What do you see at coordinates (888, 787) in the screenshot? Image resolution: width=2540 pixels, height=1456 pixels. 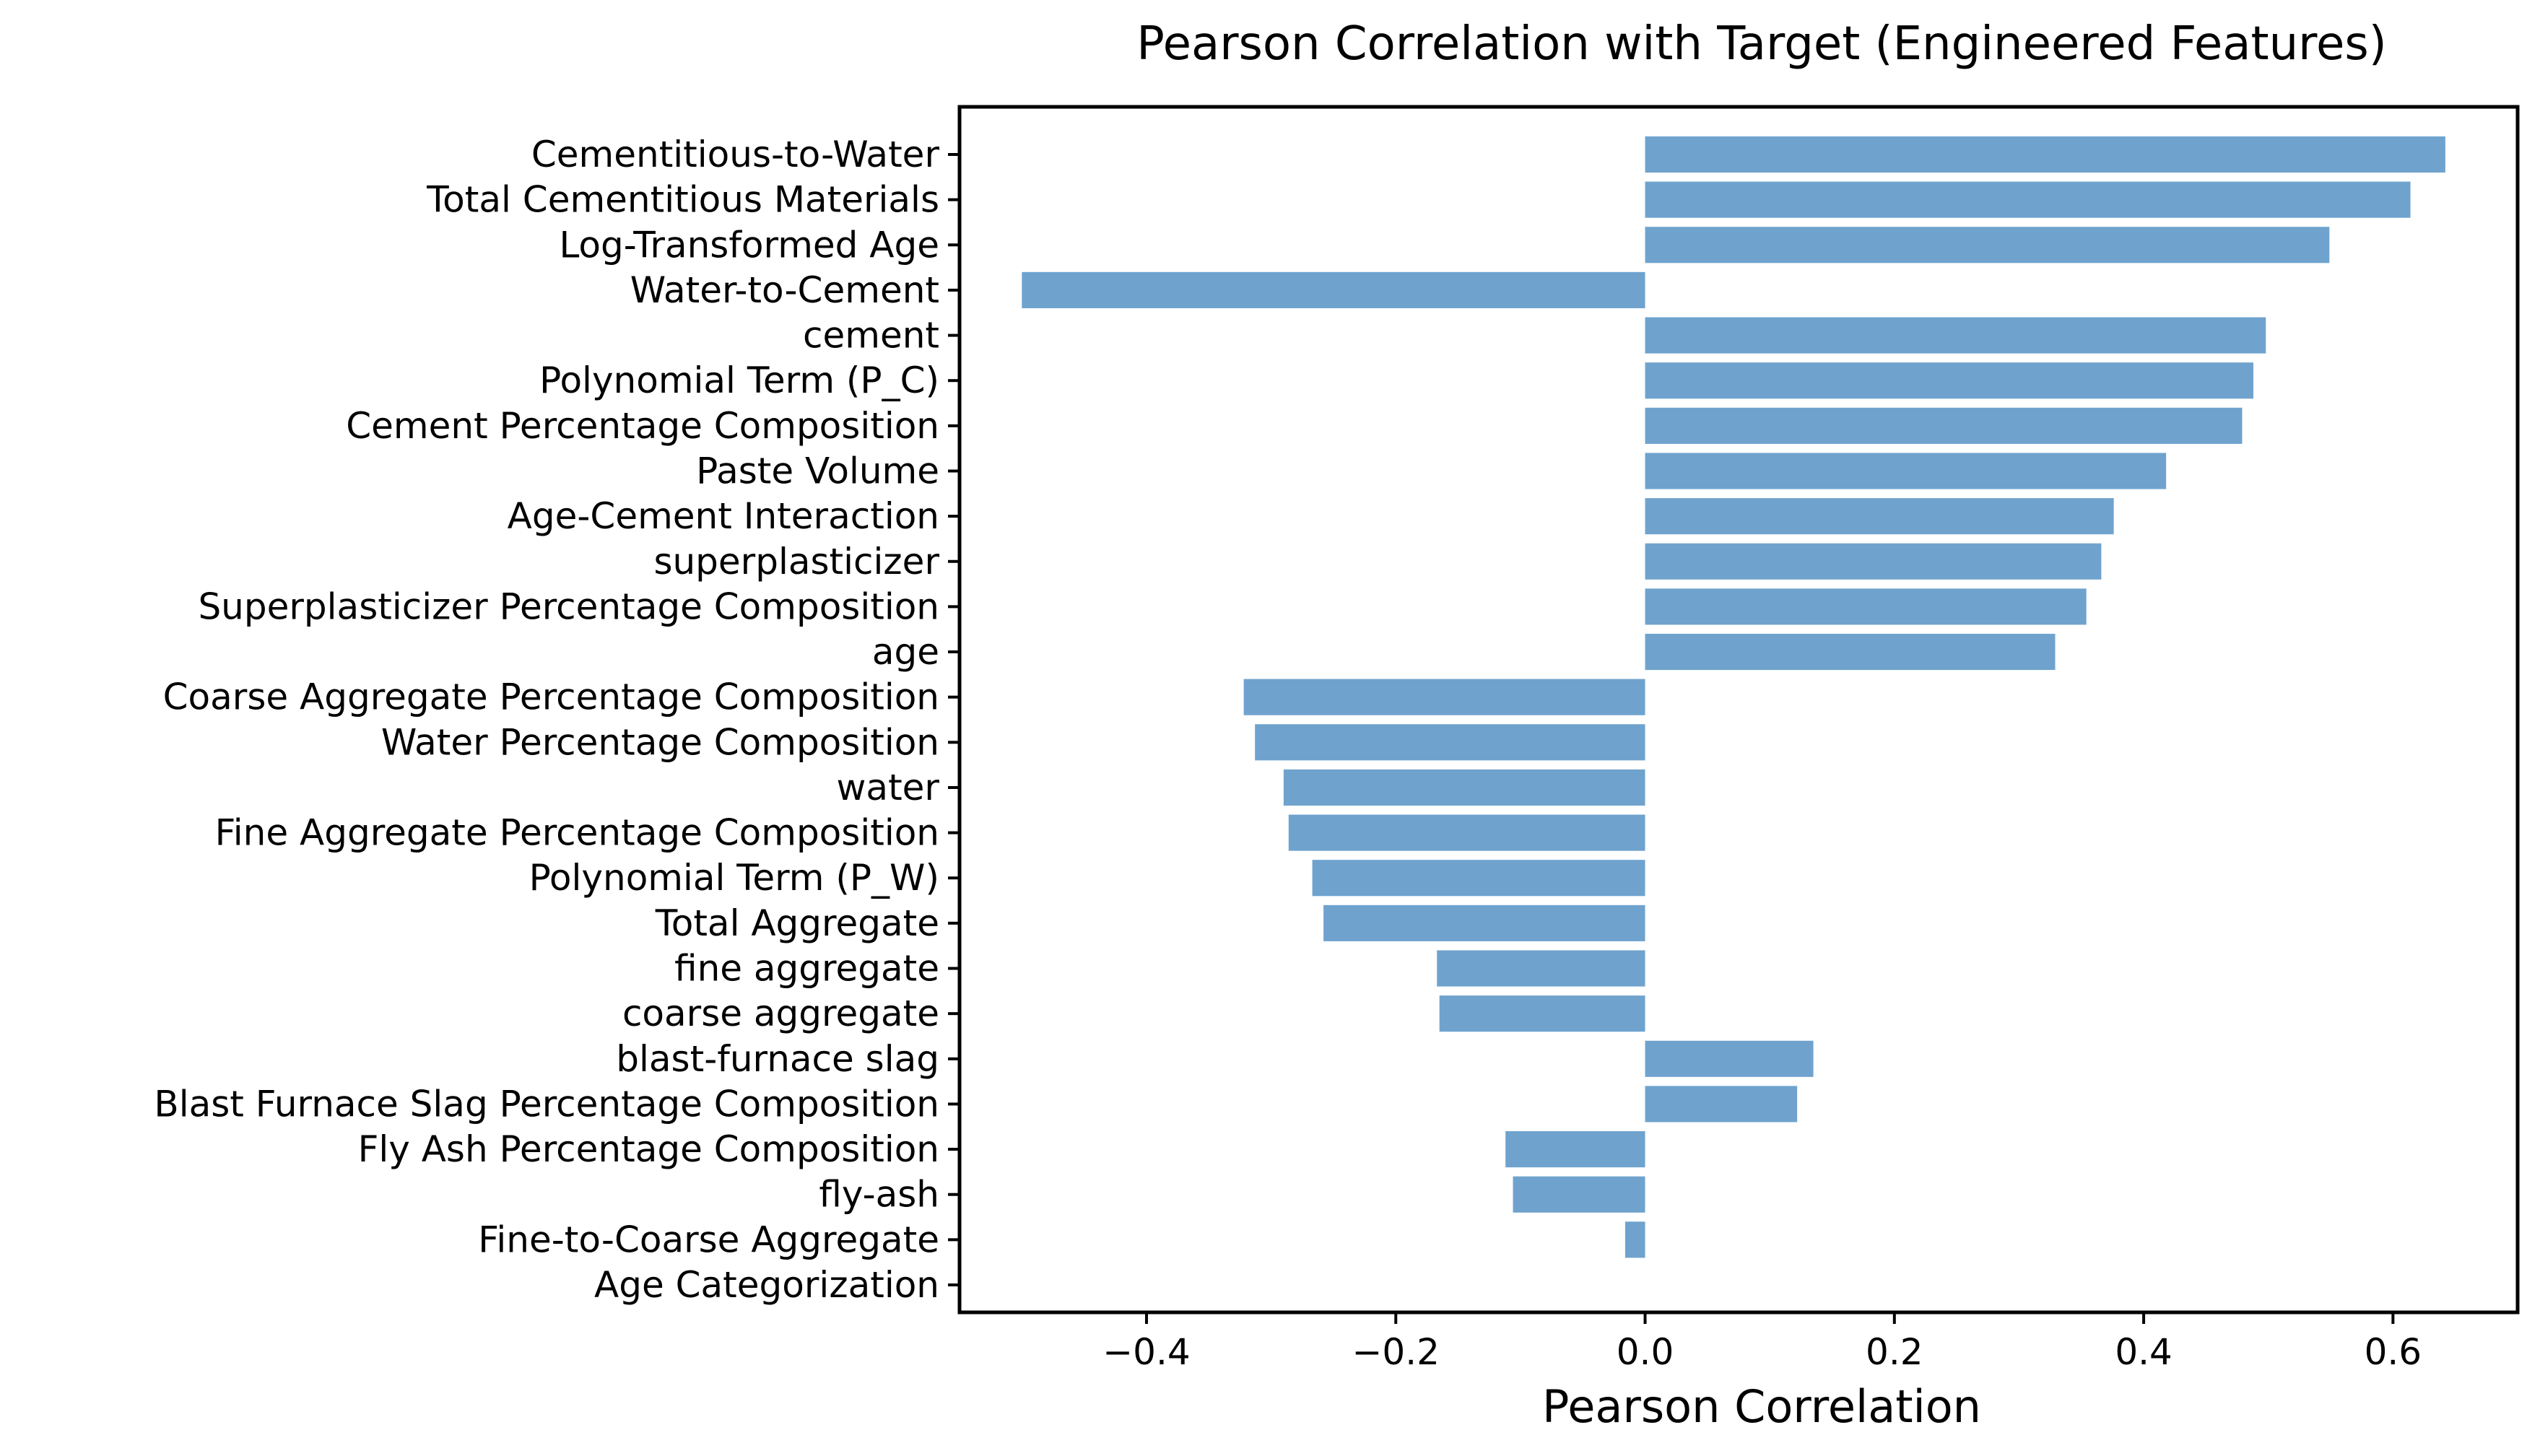 I see `y-tick-label: water` at bounding box center [888, 787].